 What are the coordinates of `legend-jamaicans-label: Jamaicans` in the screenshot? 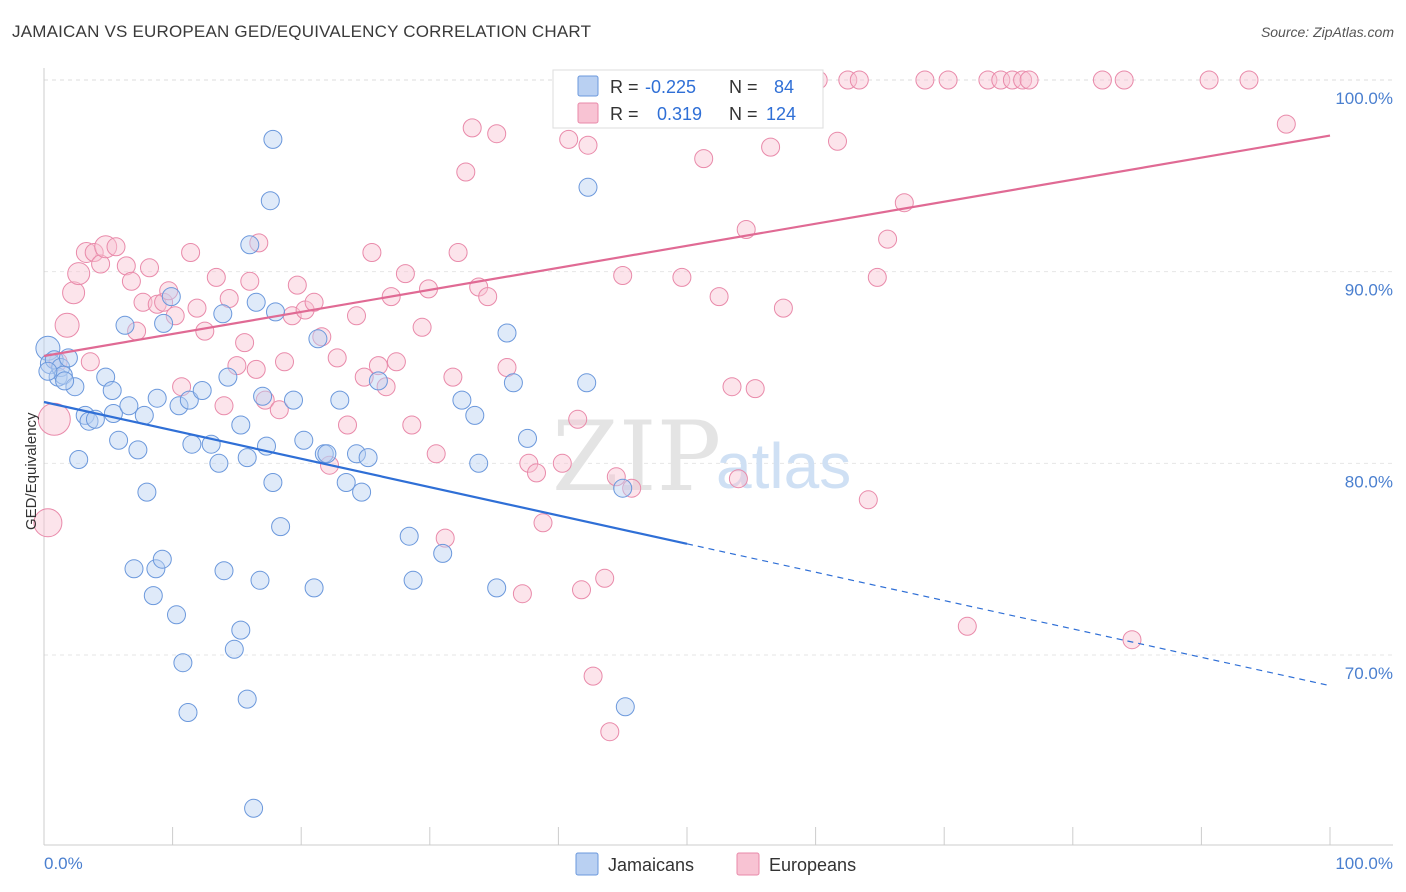 It's located at (651, 865).